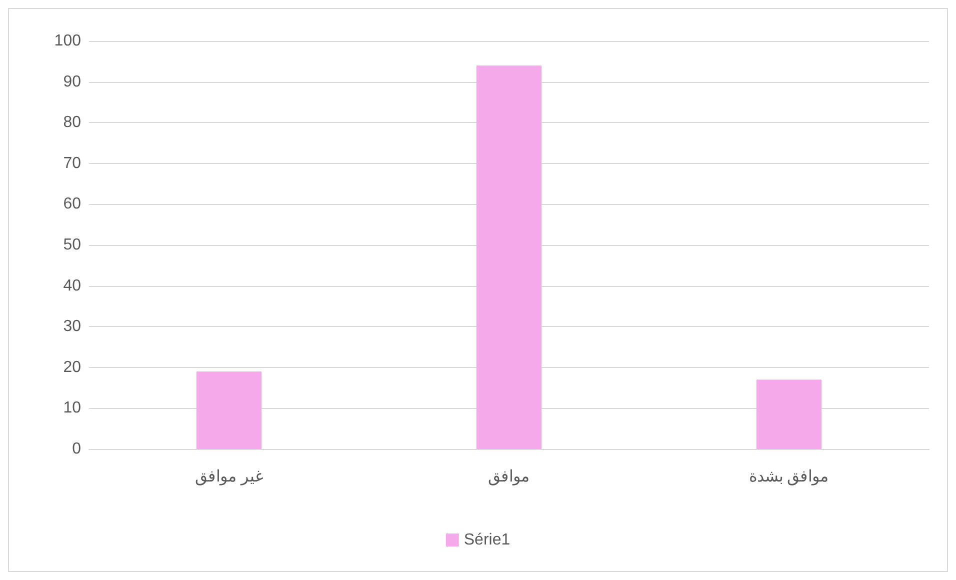  I want to click on y-tick-label: 90, so click(72, 81).